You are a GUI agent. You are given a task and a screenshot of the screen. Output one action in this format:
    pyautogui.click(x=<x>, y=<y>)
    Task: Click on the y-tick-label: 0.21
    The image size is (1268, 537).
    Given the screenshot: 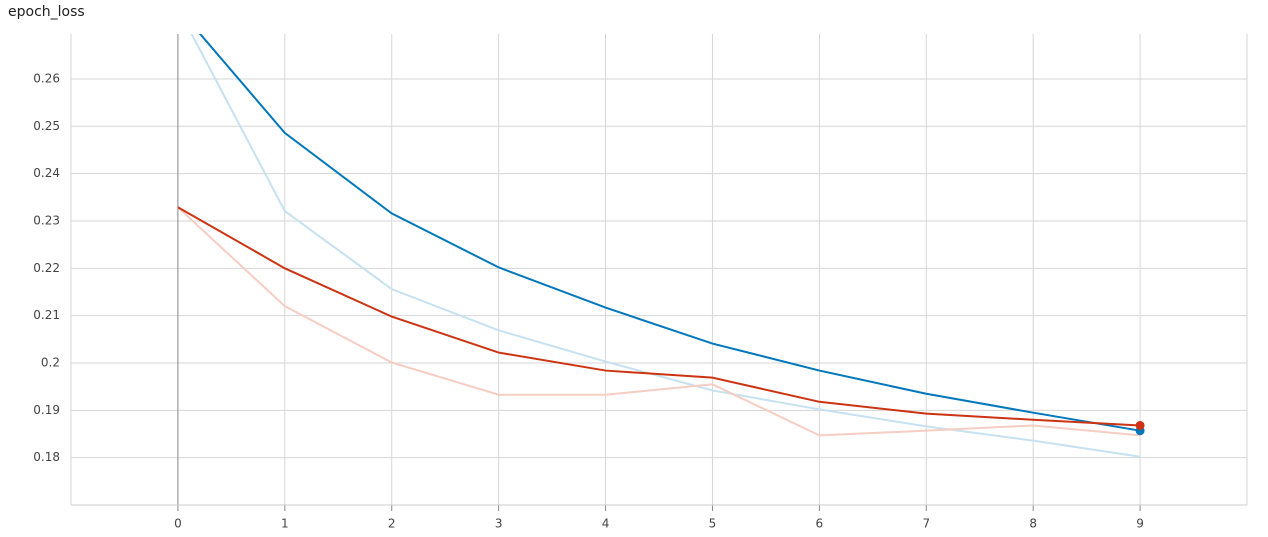 What is the action you would take?
    pyautogui.click(x=46, y=315)
    